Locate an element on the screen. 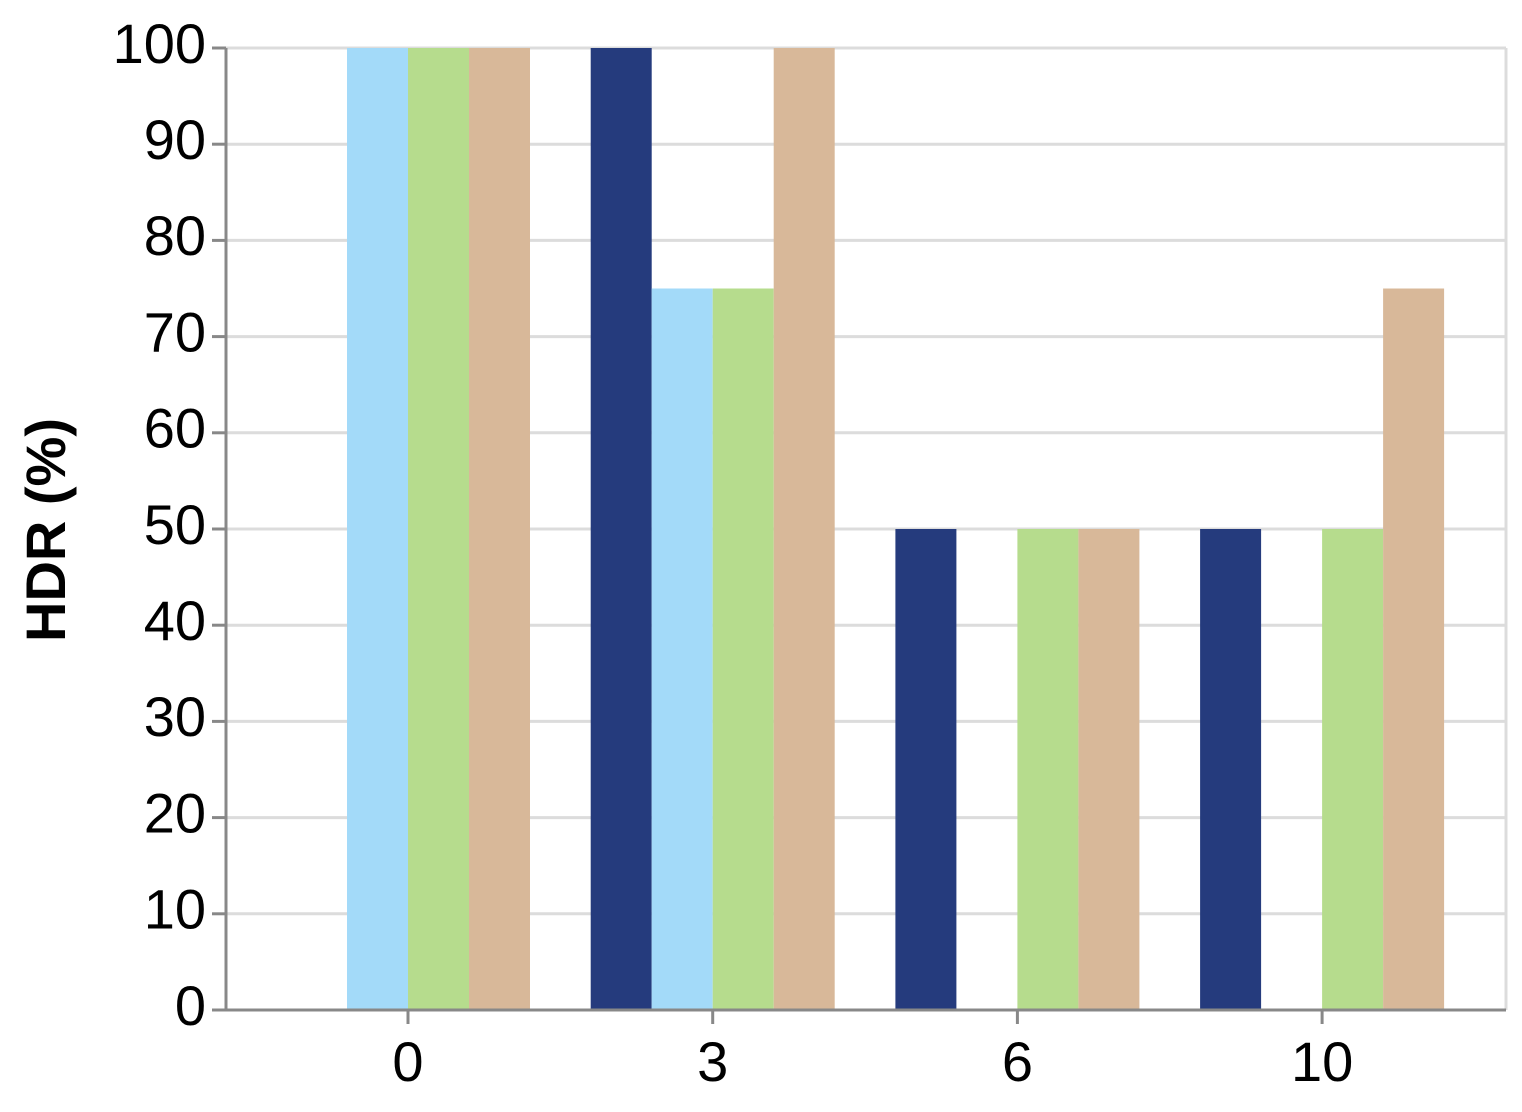 Image resolution: width=1522 pixels, height=1112 pixels. y-tick-label: 50 is located at coordinates (175, 524).